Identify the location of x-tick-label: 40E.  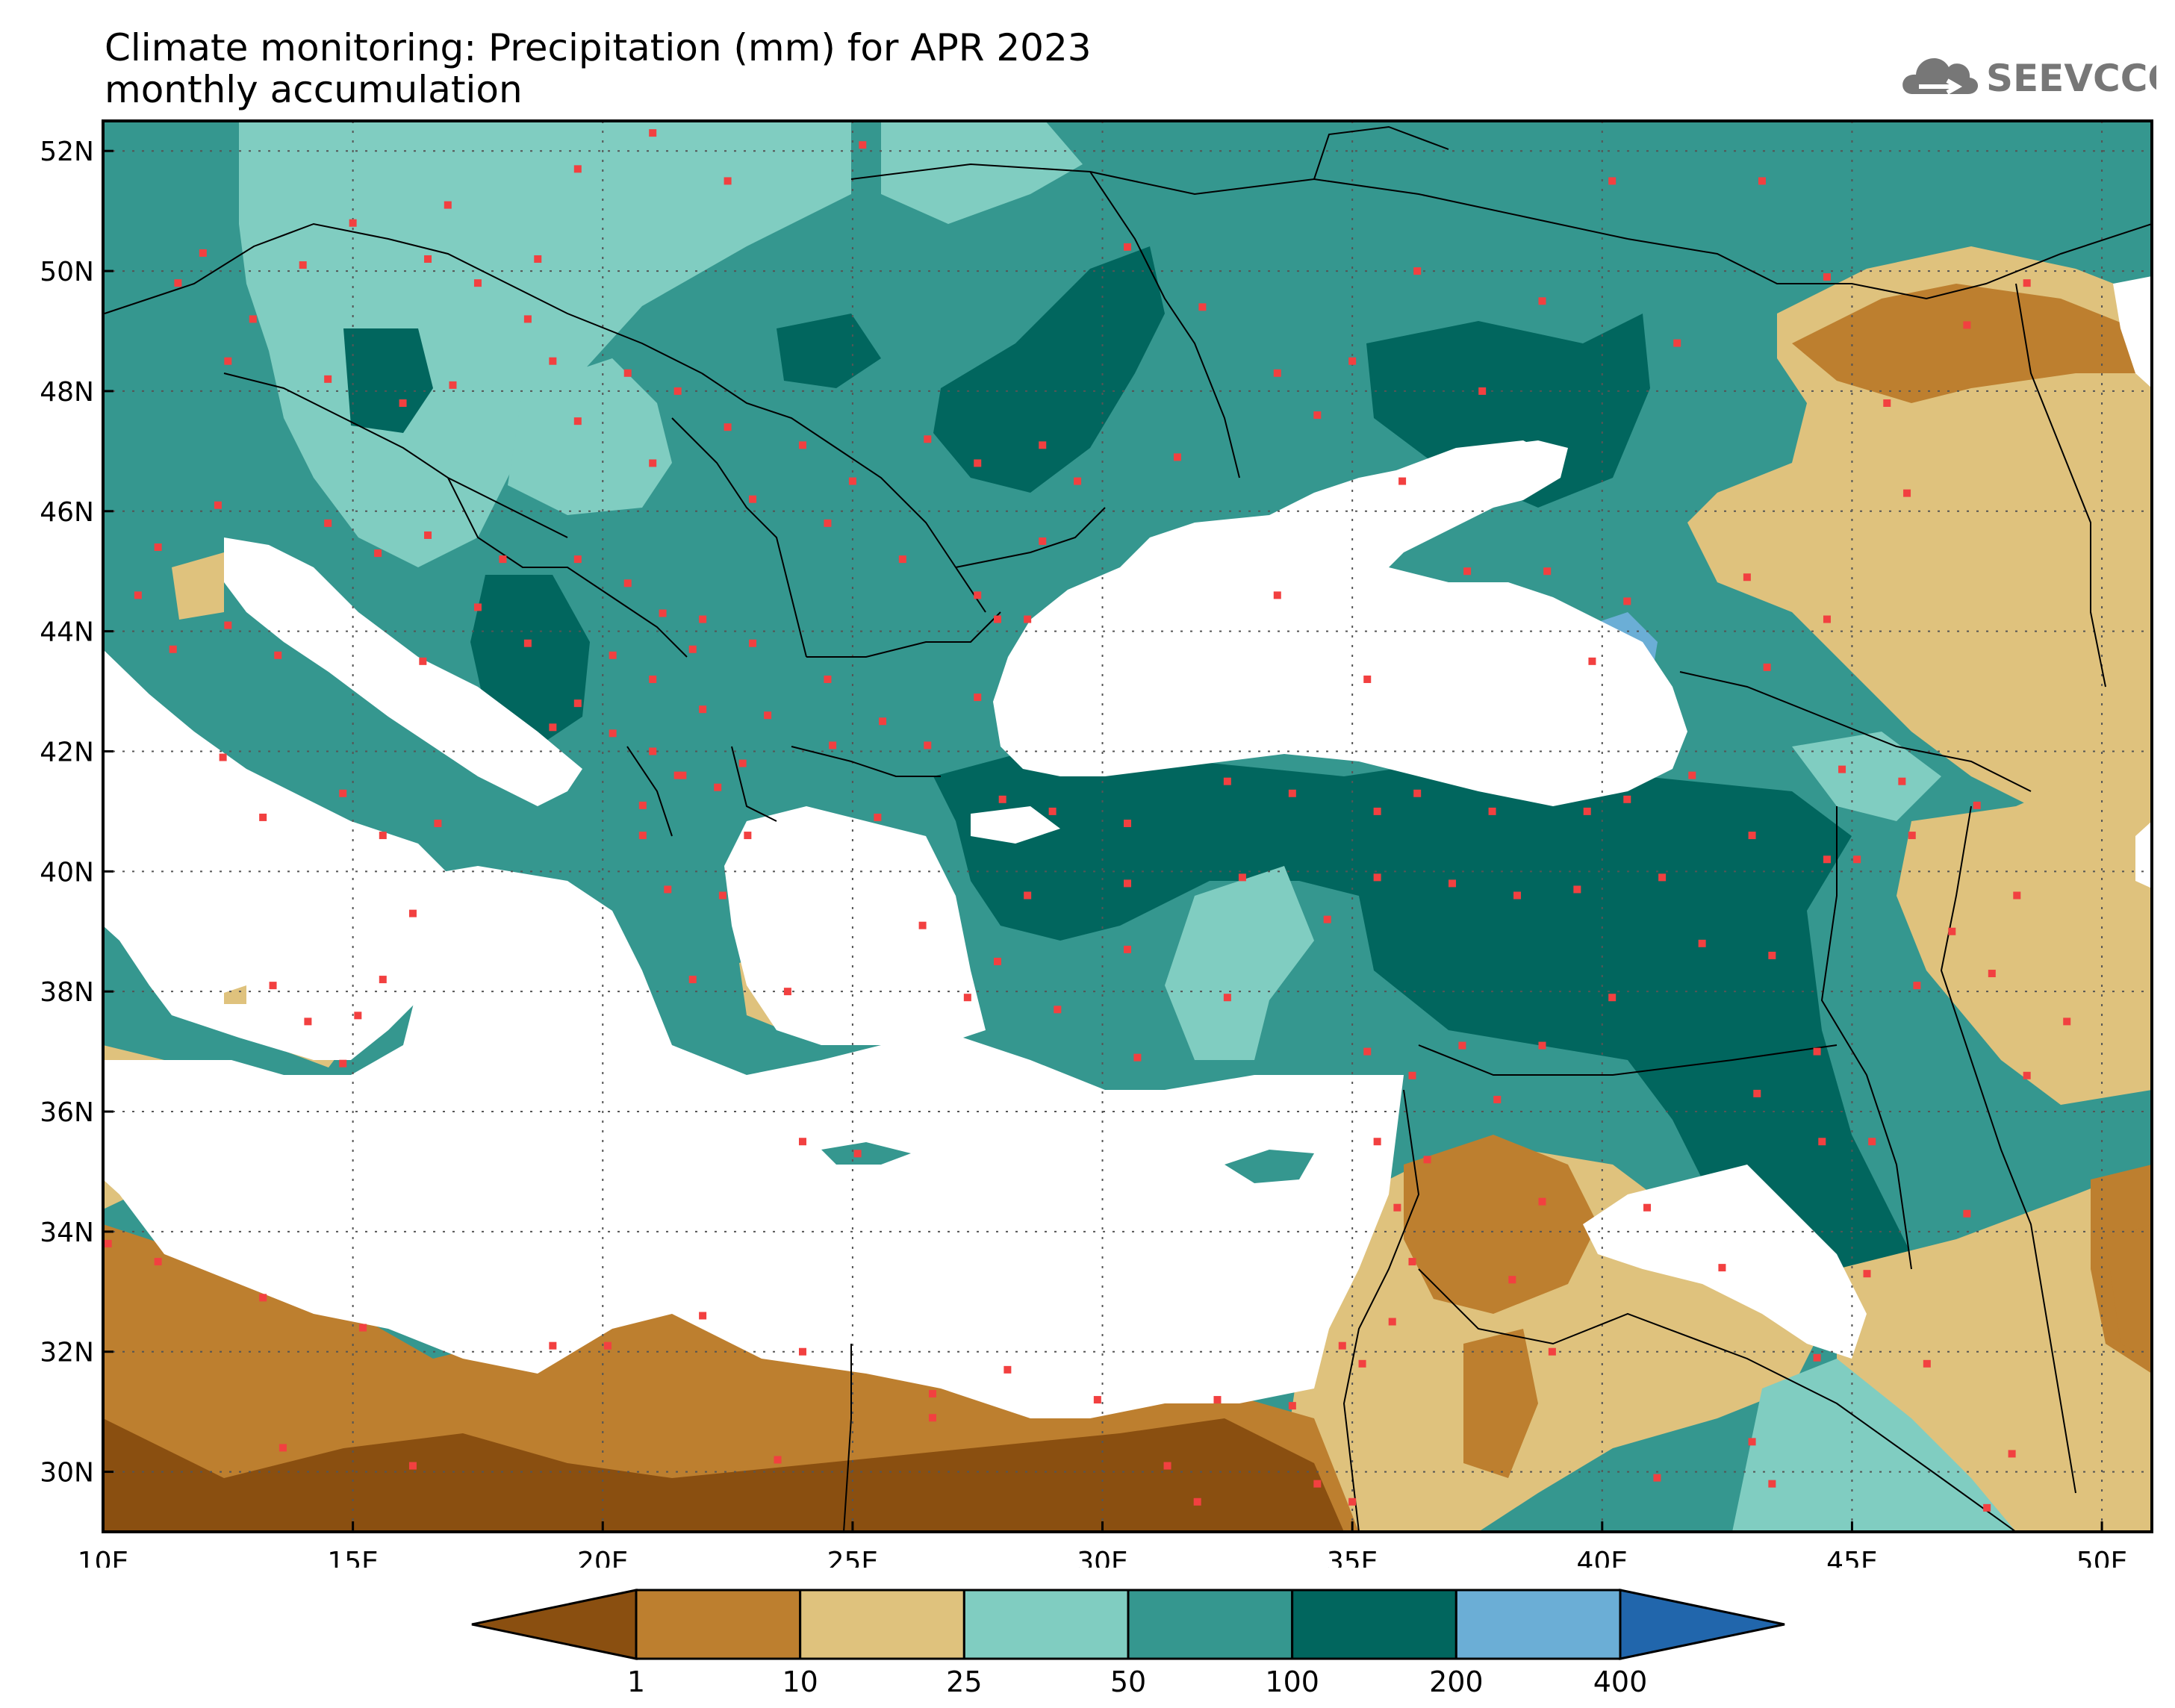
(1602, 1557).